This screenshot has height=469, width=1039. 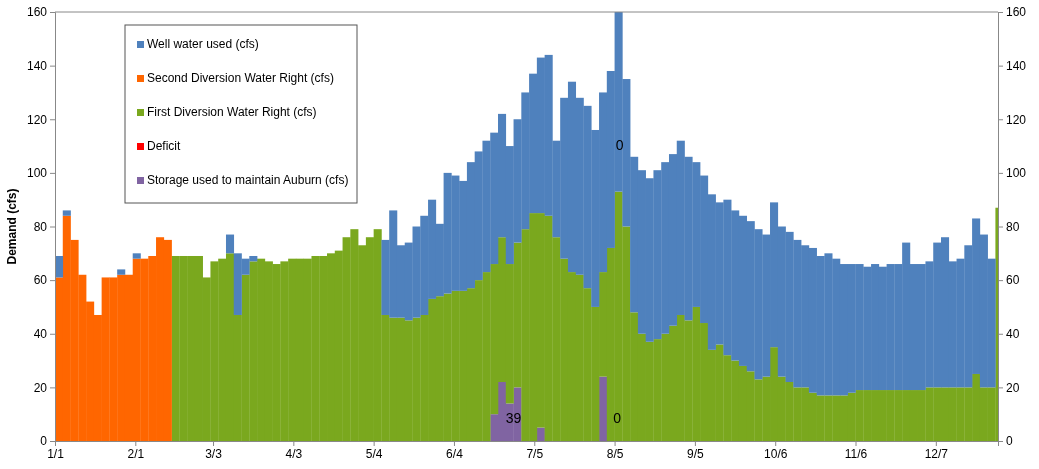 What do you see at coordinates (232, 112) in the screenshot?
I see `legend-label: First Diversion Water Right (cfs)` at bounding box center [232, 112].